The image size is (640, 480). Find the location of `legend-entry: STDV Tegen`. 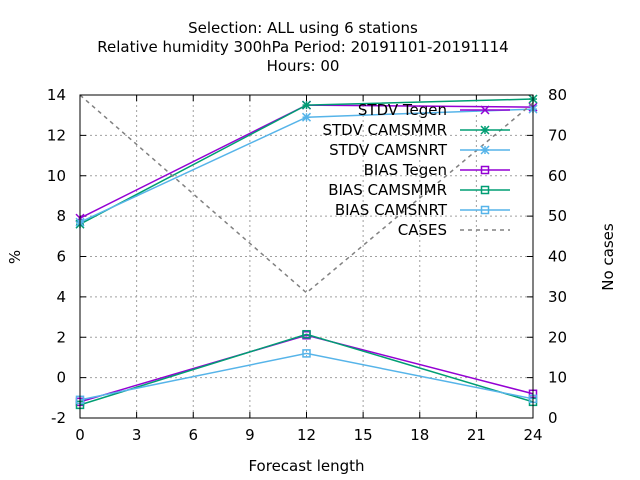

legend-entry: STDV Tegen is located at coordinates (434, 110).